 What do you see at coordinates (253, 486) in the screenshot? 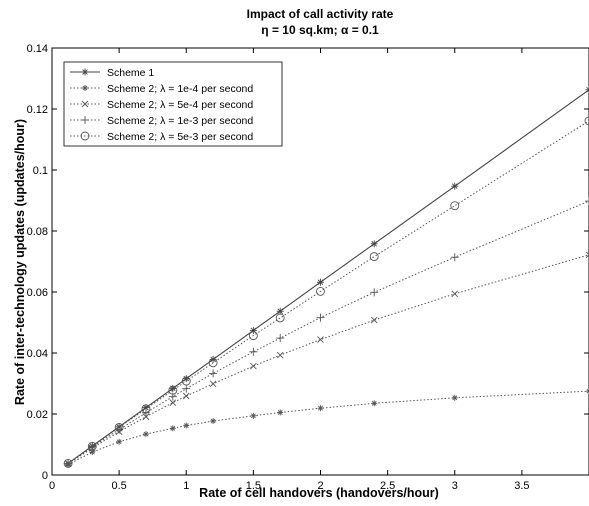
I see `x-tick-label: 1.5` at bounding box center [253, 486].